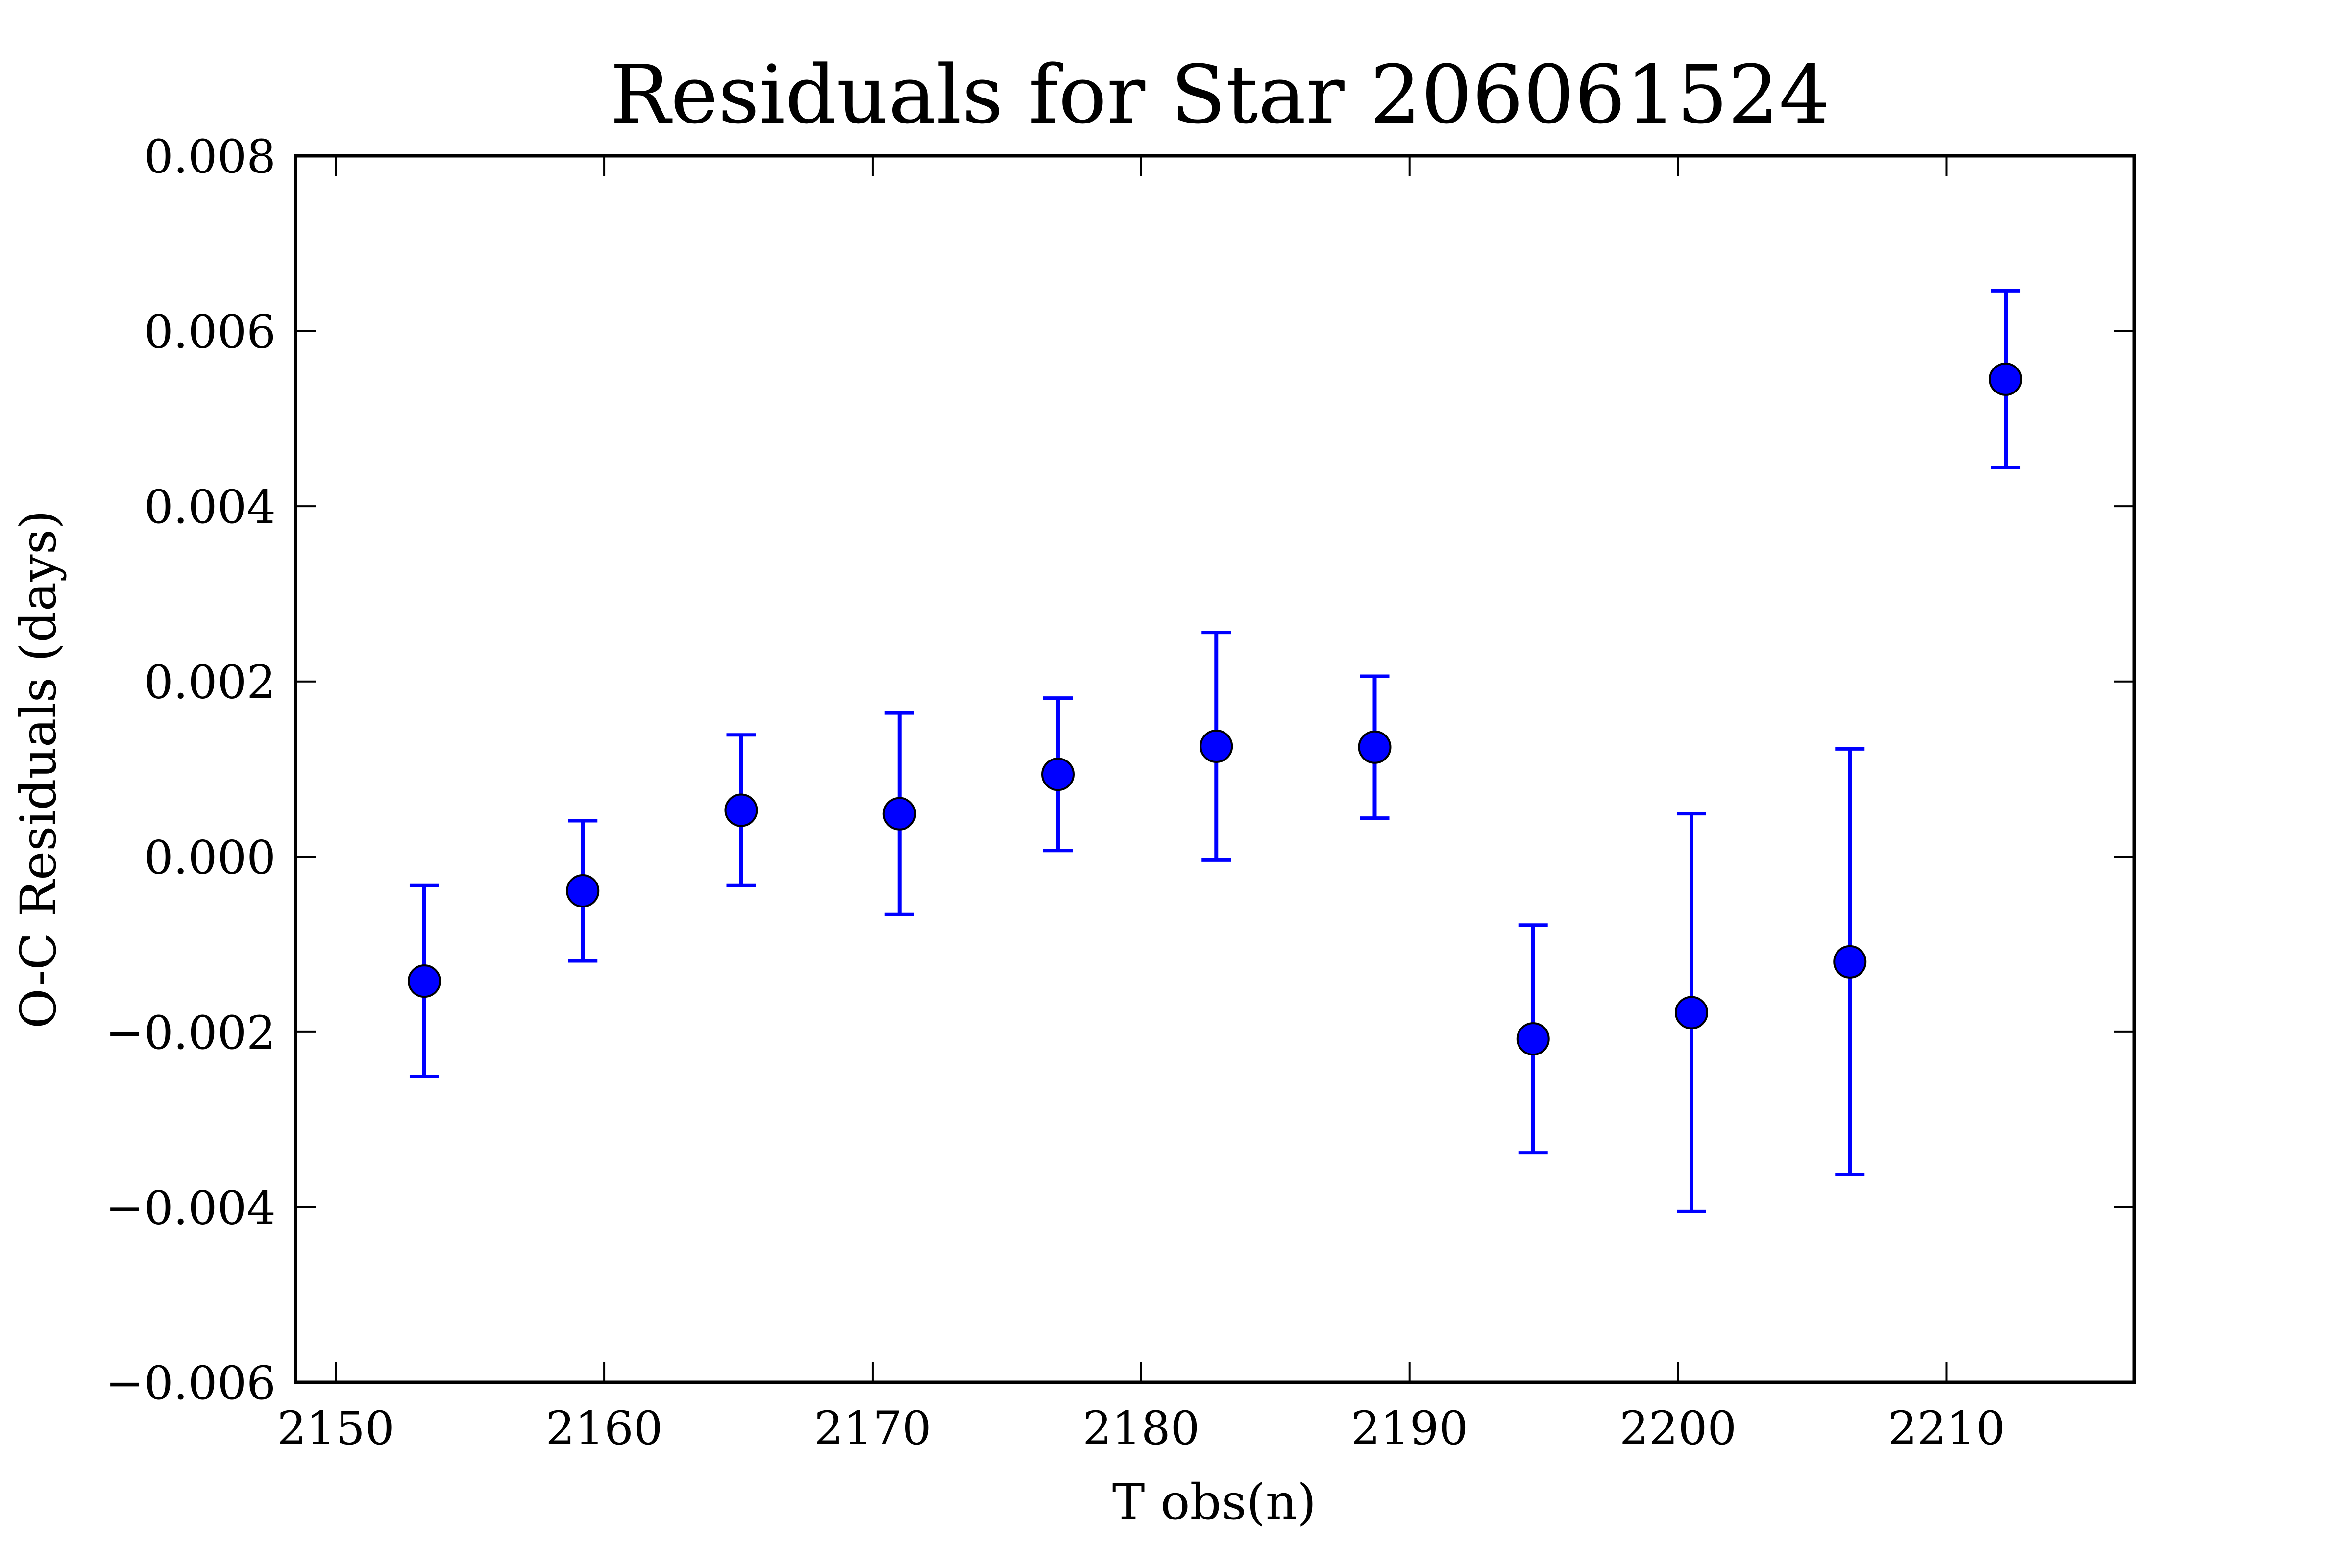 This screenshot has height=1568, width=2352. What do you see at coordinates (1214, 1502) in the screenshot?
I see `x-axis-label: T obs(n)` at bounding box center [1214, 1502].